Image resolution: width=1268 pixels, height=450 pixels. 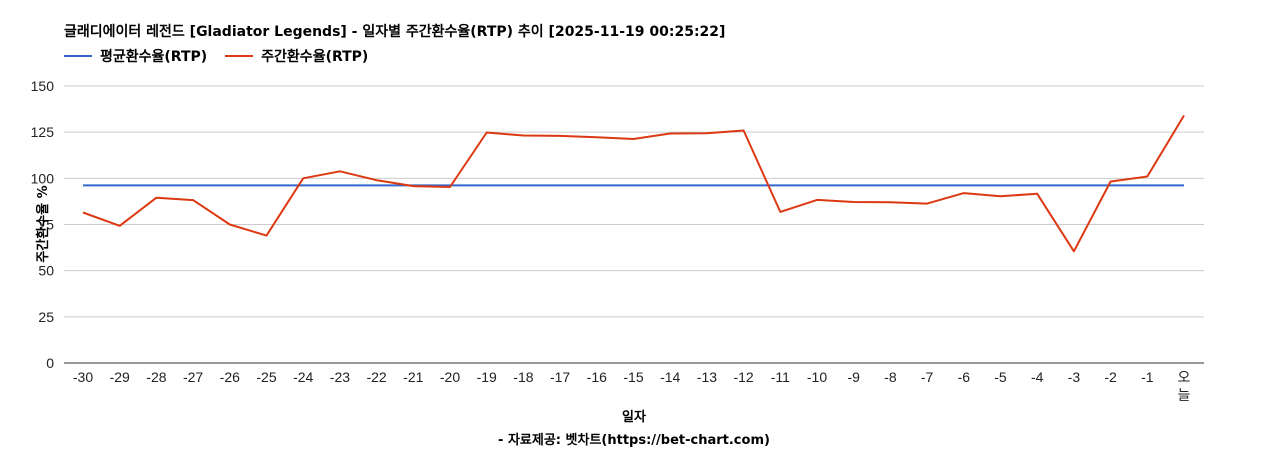 What do you see at coordinates (670, 377) in the screenshot?
I see `x-tick-label: -14` at bounding box center [670, 377].